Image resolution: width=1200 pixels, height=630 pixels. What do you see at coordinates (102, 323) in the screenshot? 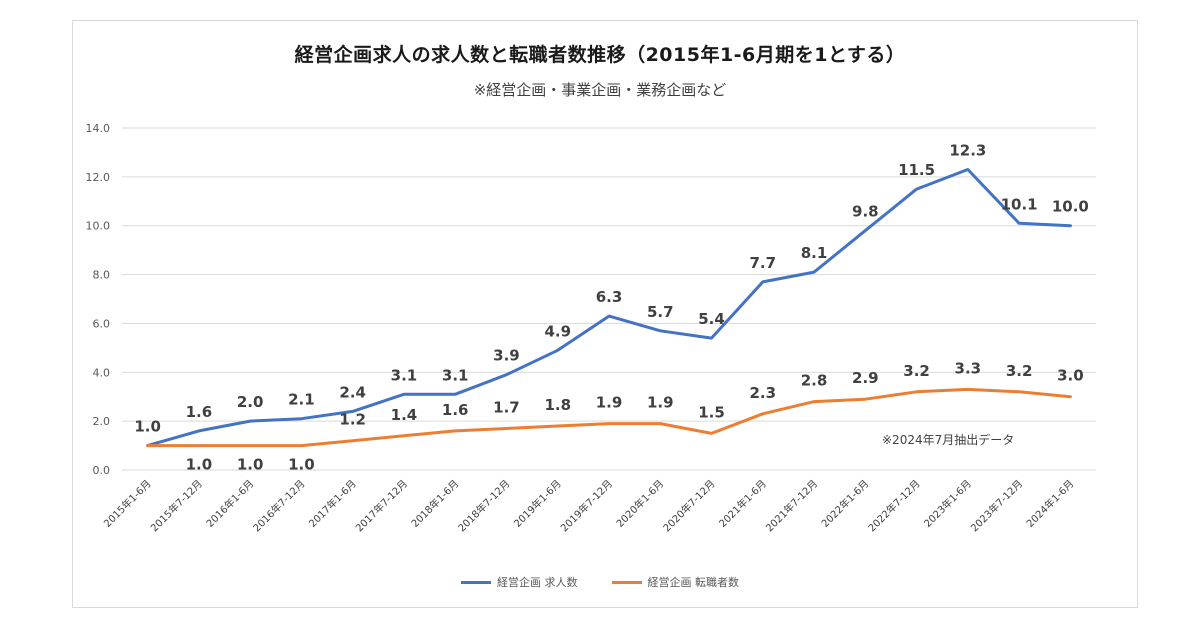
I see `y-tick-label: 6.0` at bounding box center [102, 323].